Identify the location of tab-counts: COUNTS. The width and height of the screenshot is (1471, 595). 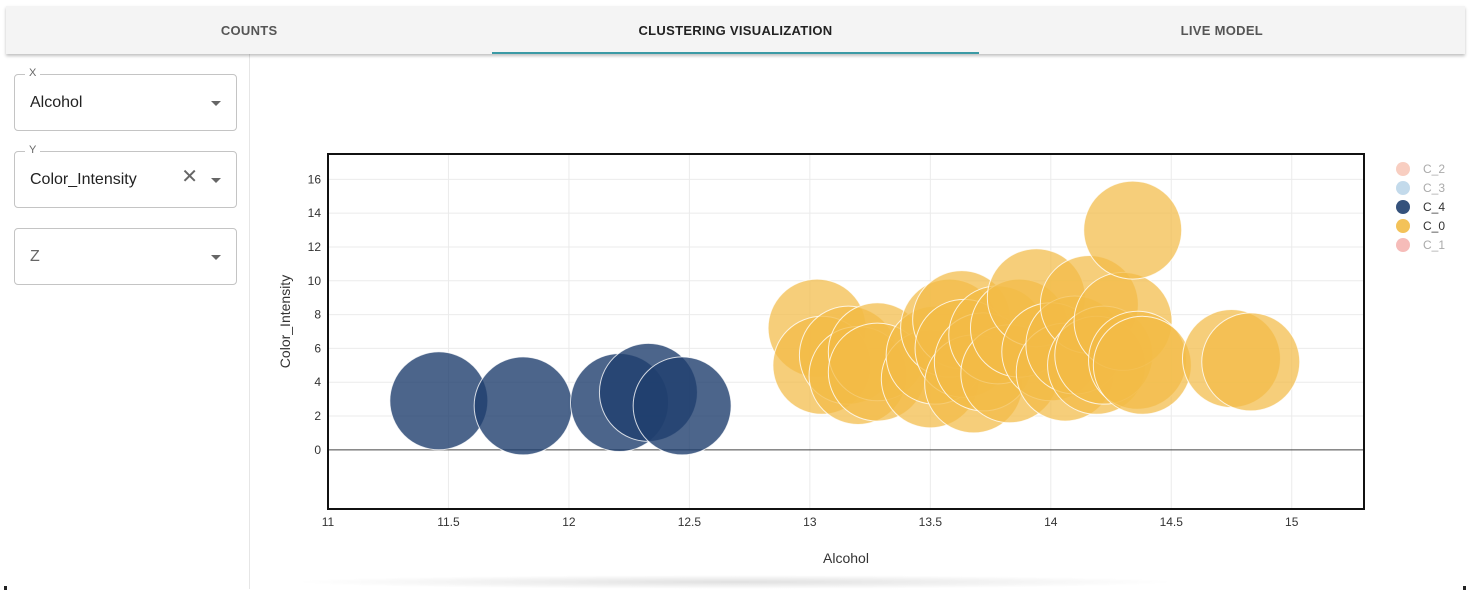
(249, 30).